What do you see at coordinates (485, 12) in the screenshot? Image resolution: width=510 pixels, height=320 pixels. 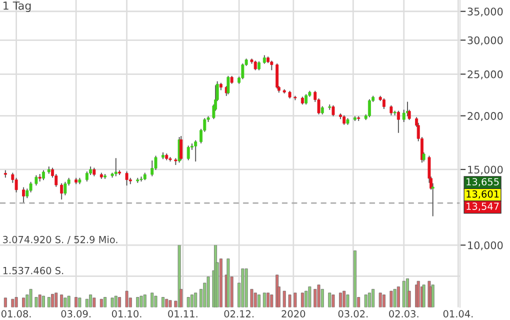 I see `y-tick-label: 35,000` at bounding box center [485, 12].